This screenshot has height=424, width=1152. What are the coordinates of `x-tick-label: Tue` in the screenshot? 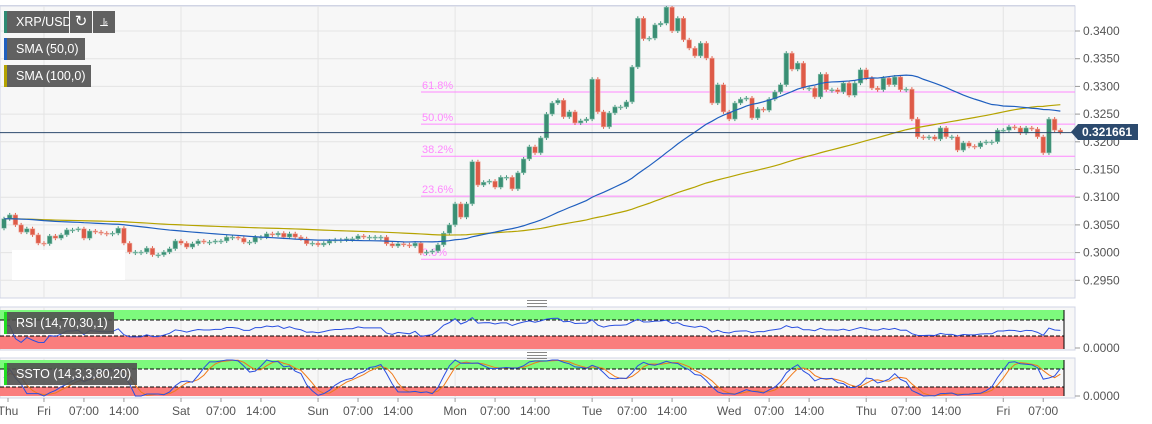 It's located at (592, 411).